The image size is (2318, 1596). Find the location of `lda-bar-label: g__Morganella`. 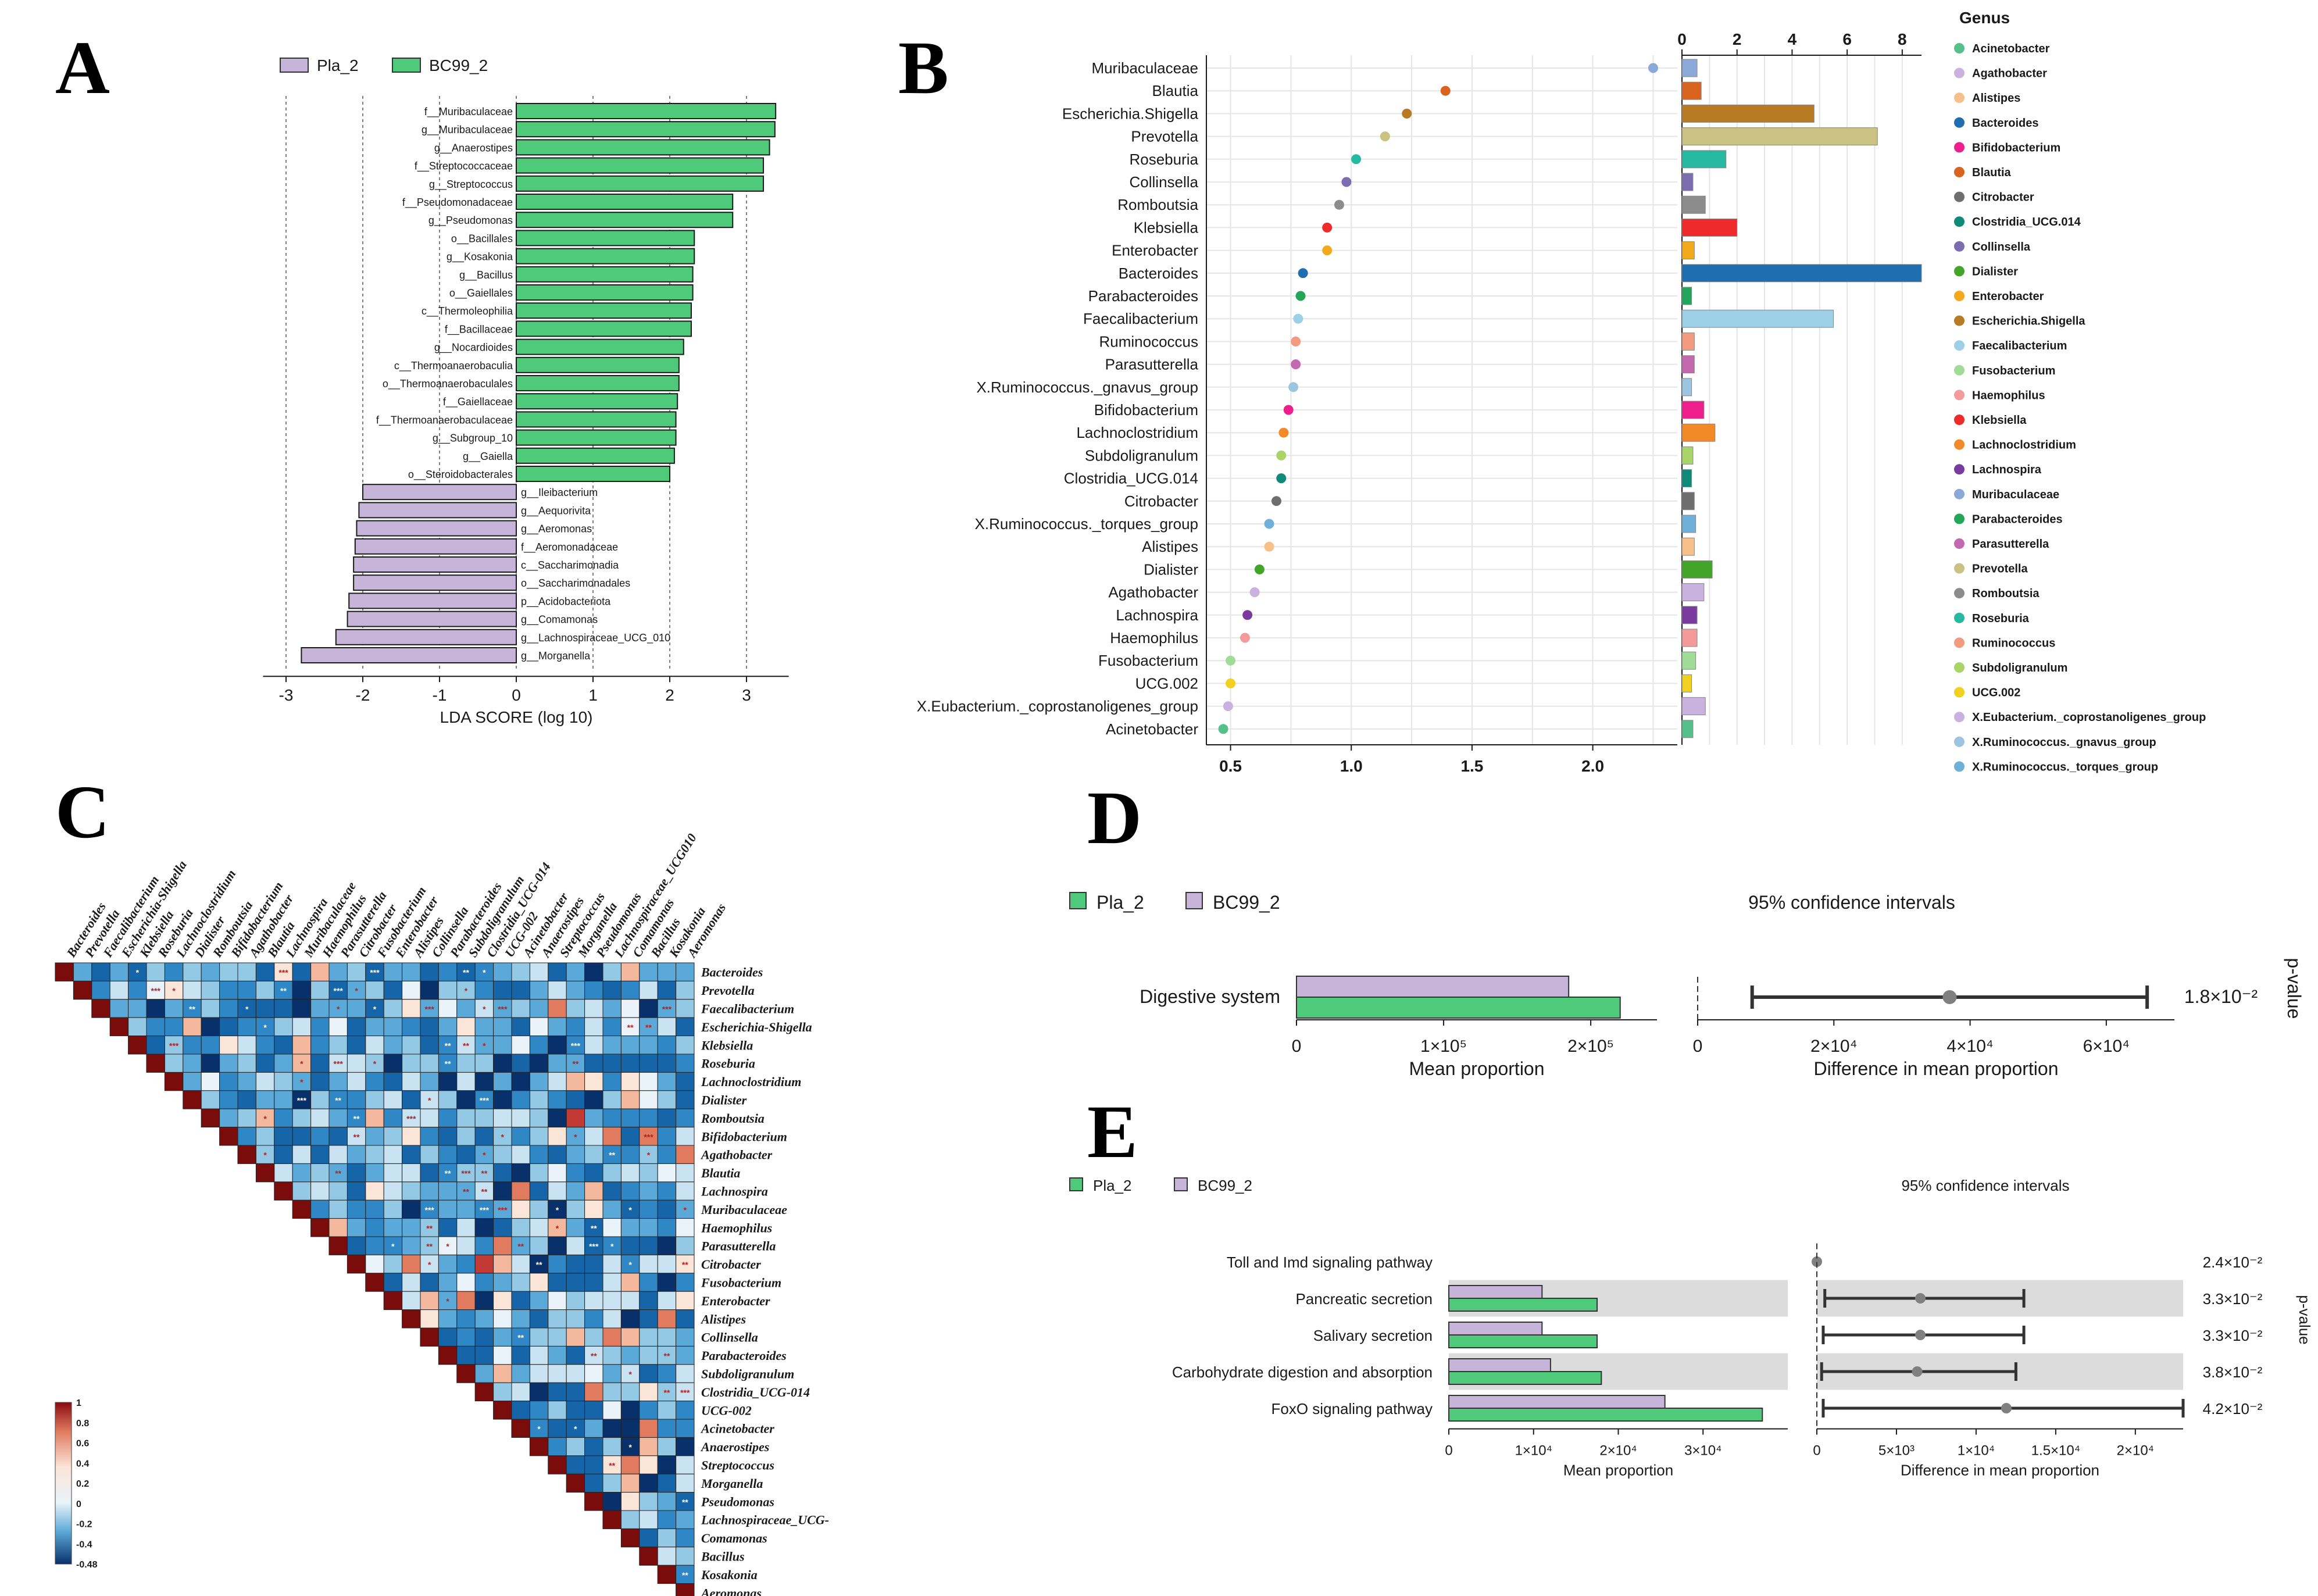

lda-bar-label: g__Morganella is located at coordinates (556, 656).